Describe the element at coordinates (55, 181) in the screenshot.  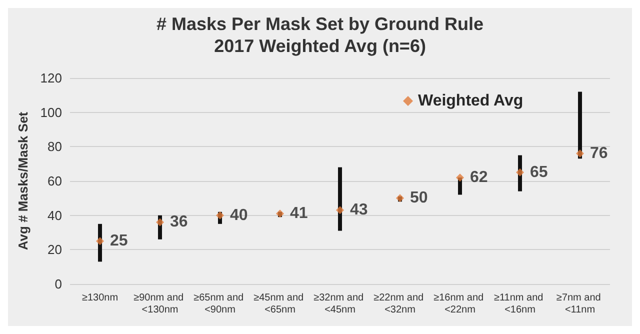
I see `y-tick-label: 60` at that location.